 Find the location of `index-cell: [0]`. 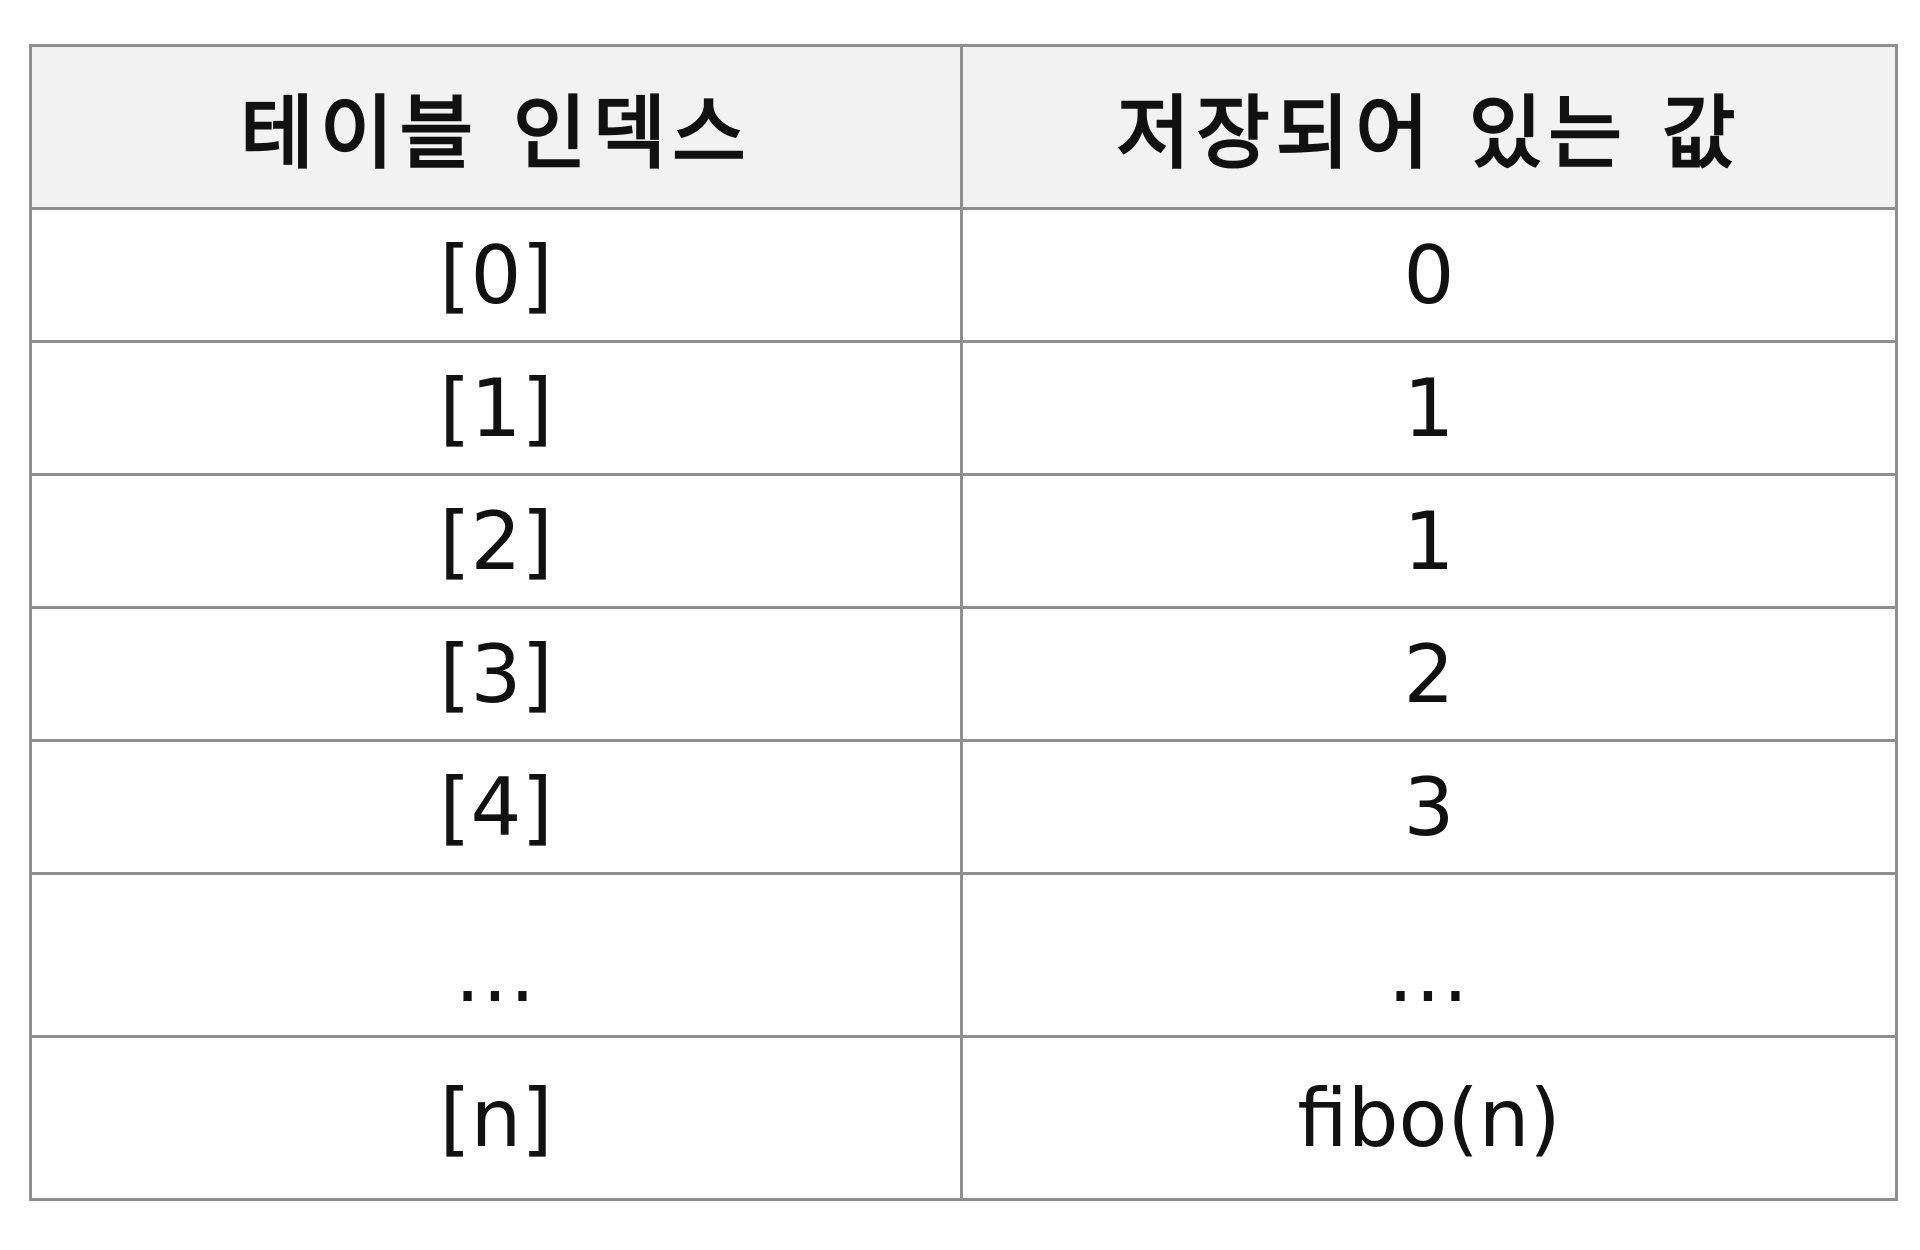

index-cell: [0] is located at coordinates (496, 275).